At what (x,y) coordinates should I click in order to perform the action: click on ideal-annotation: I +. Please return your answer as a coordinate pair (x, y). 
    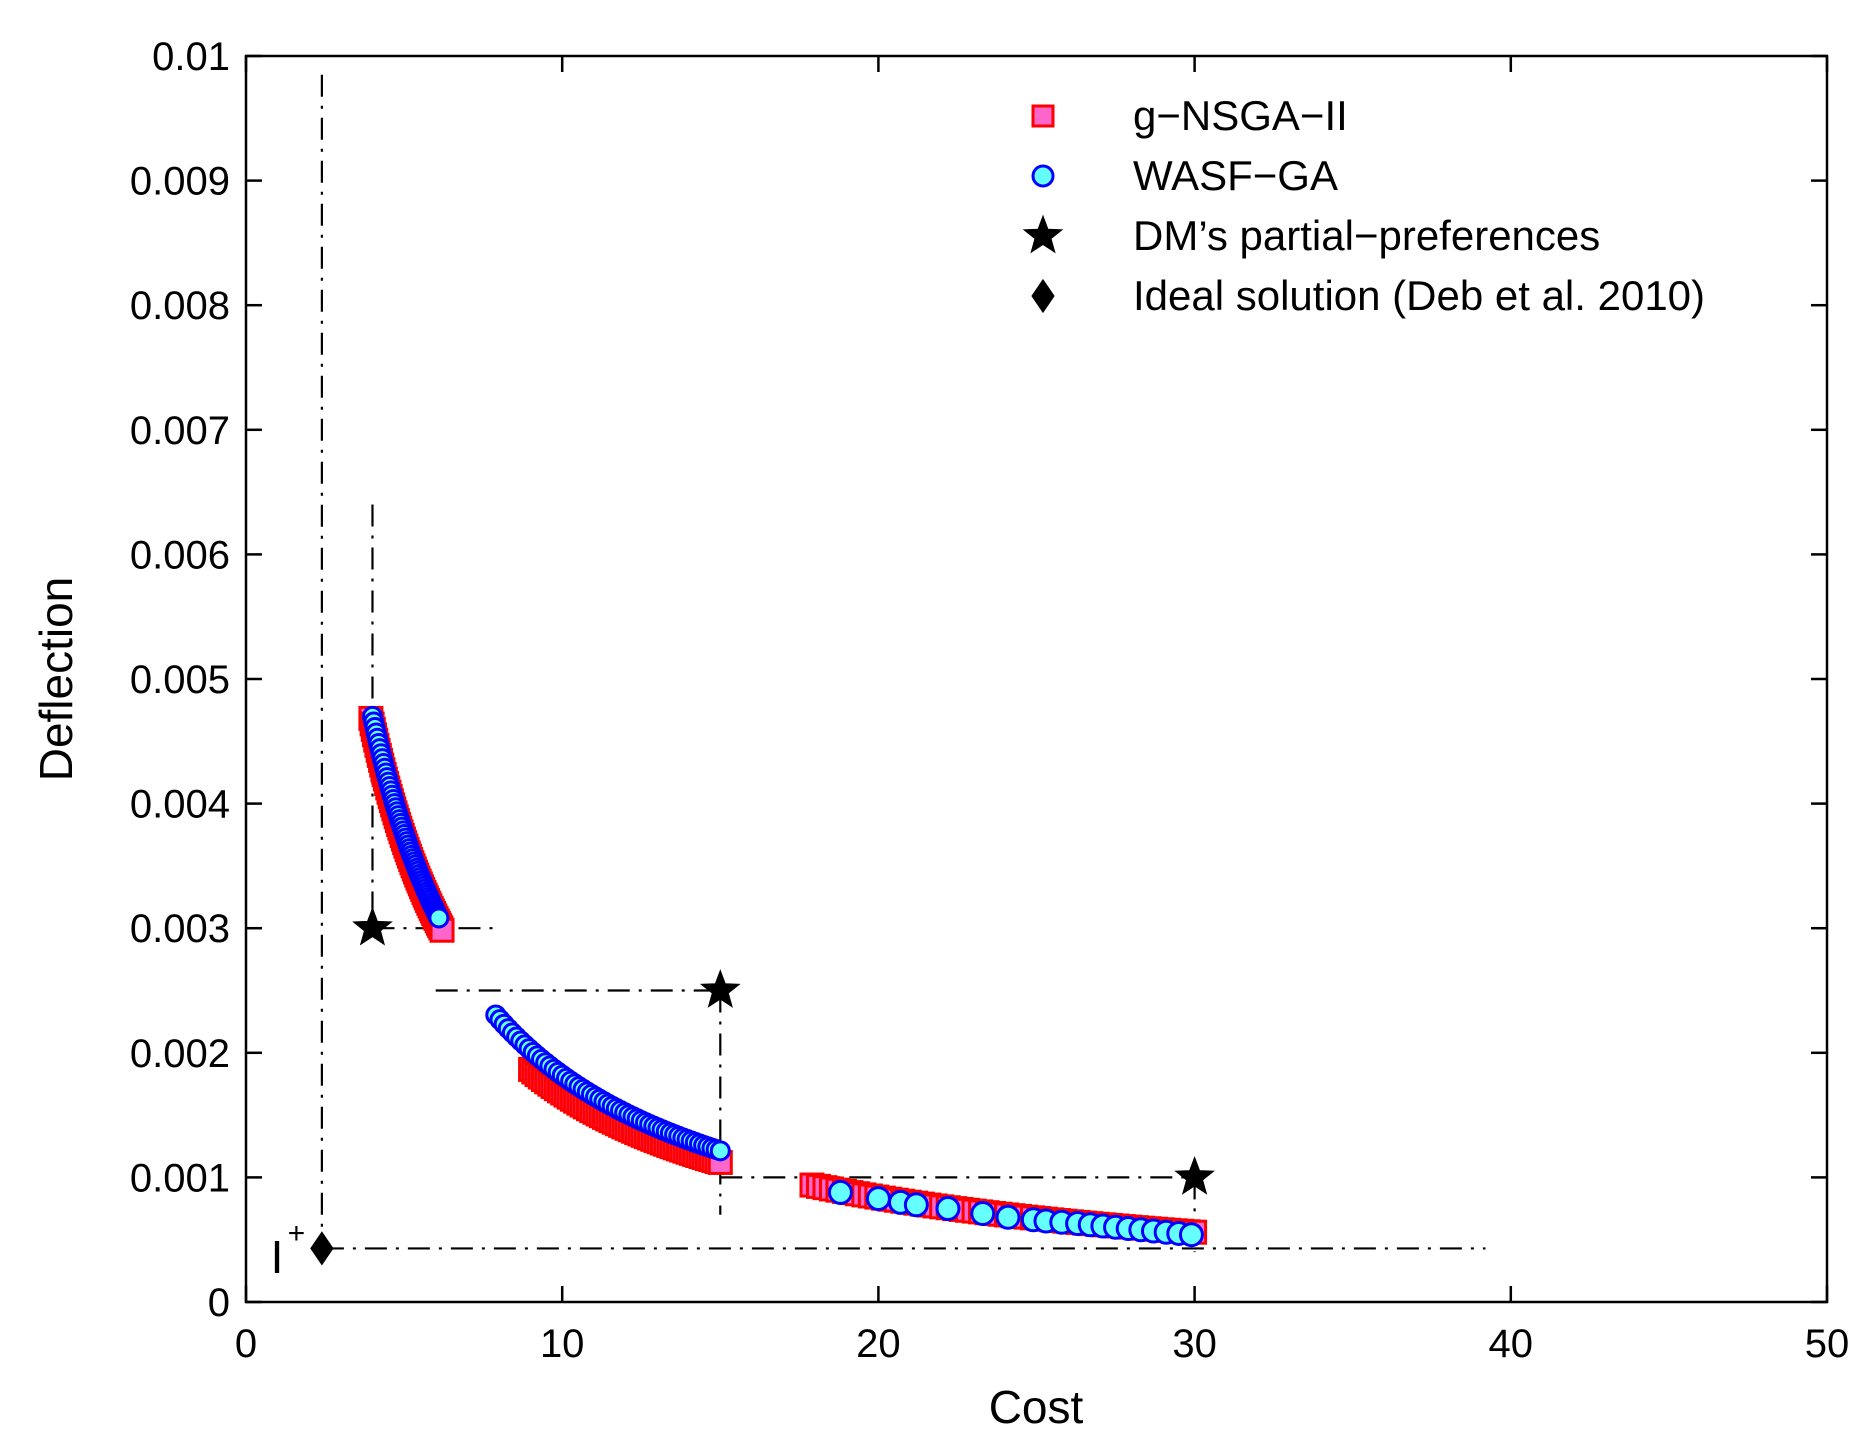
    Looking at the image, I should click on (288, 1250).